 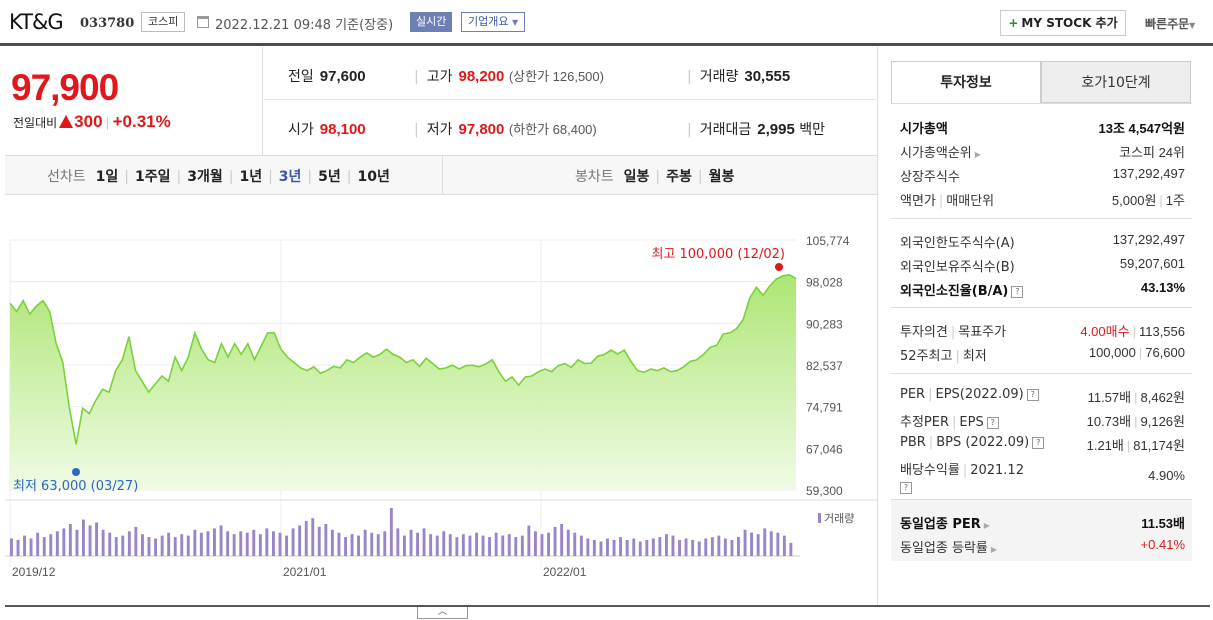 I want to click on stats-divider, so click(x=570, y=99).